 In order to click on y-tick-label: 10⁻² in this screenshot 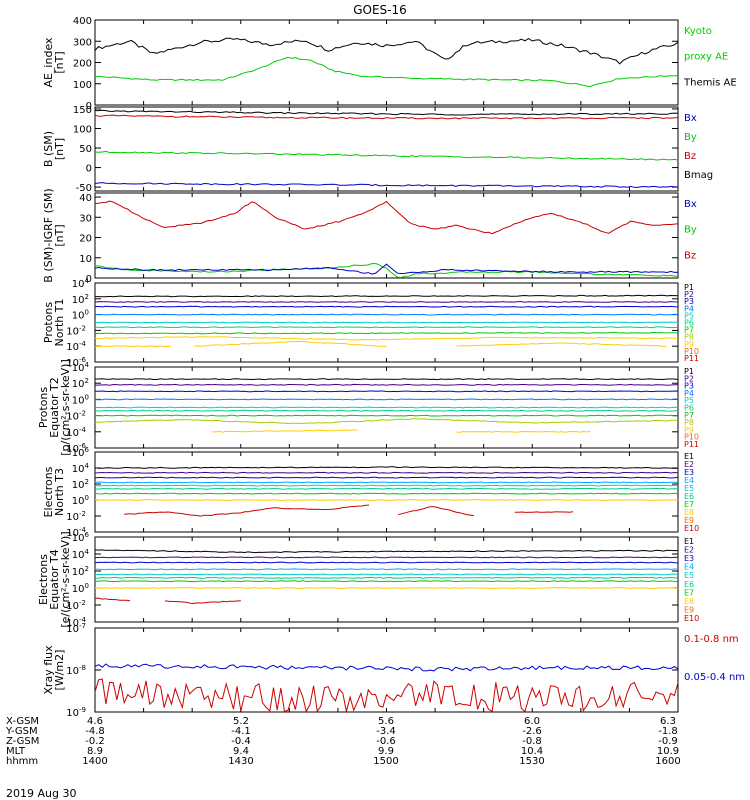, I will do `click(76, 330)`.